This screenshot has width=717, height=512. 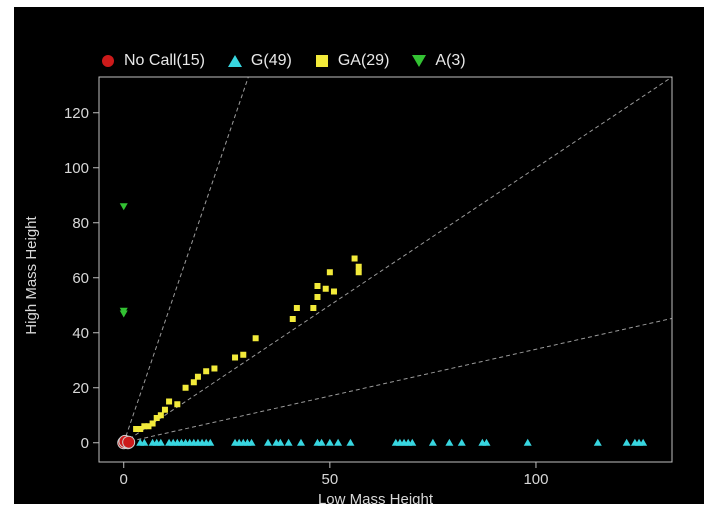 I want to click on cyan-triangle-icon, so click(x=234, y=61).